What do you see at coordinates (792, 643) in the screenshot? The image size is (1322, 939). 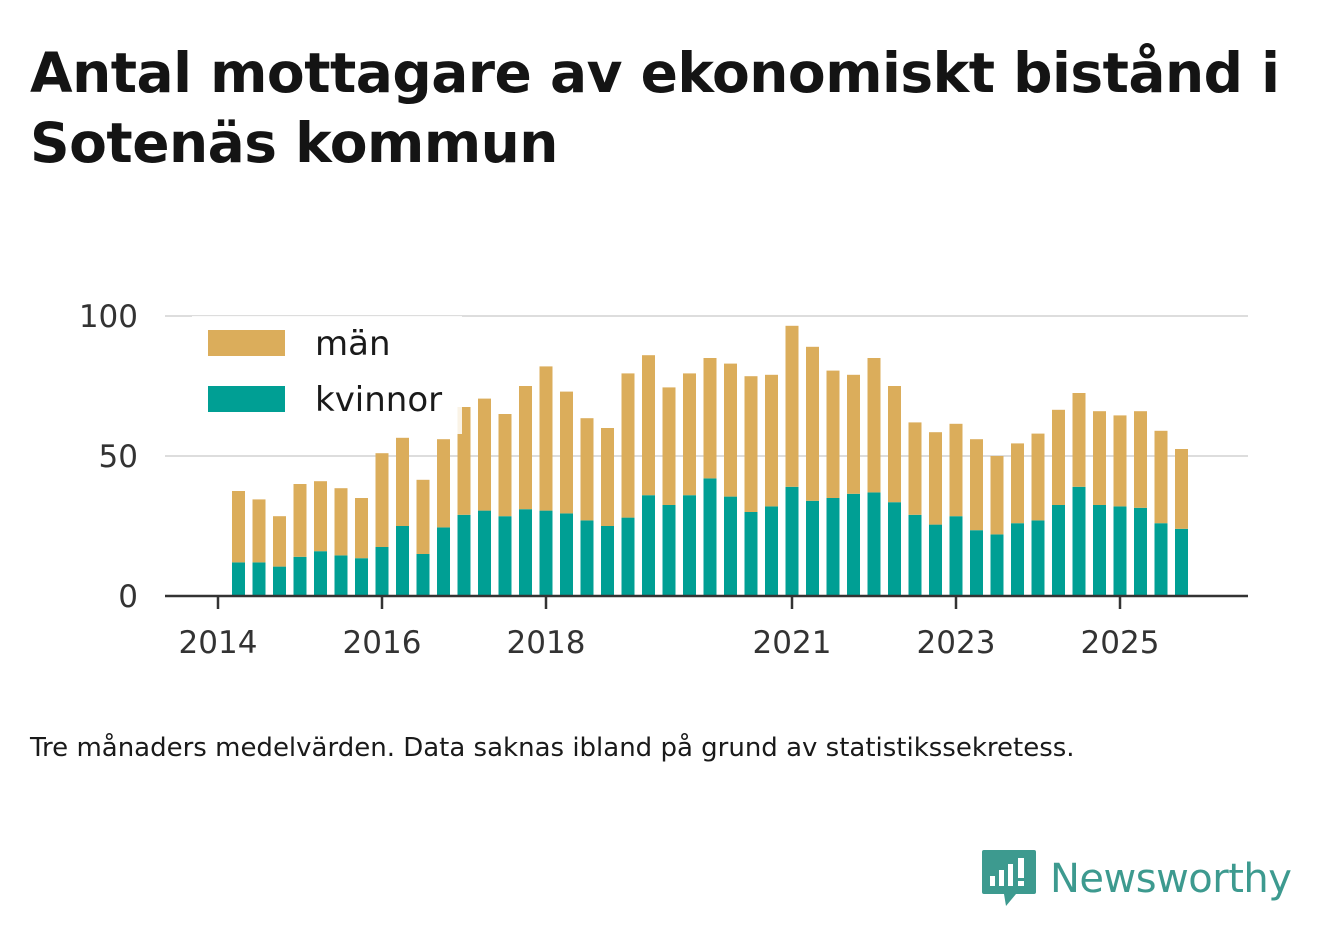 I see `x-tick-label: 2021` at bounding box center [792, 643].